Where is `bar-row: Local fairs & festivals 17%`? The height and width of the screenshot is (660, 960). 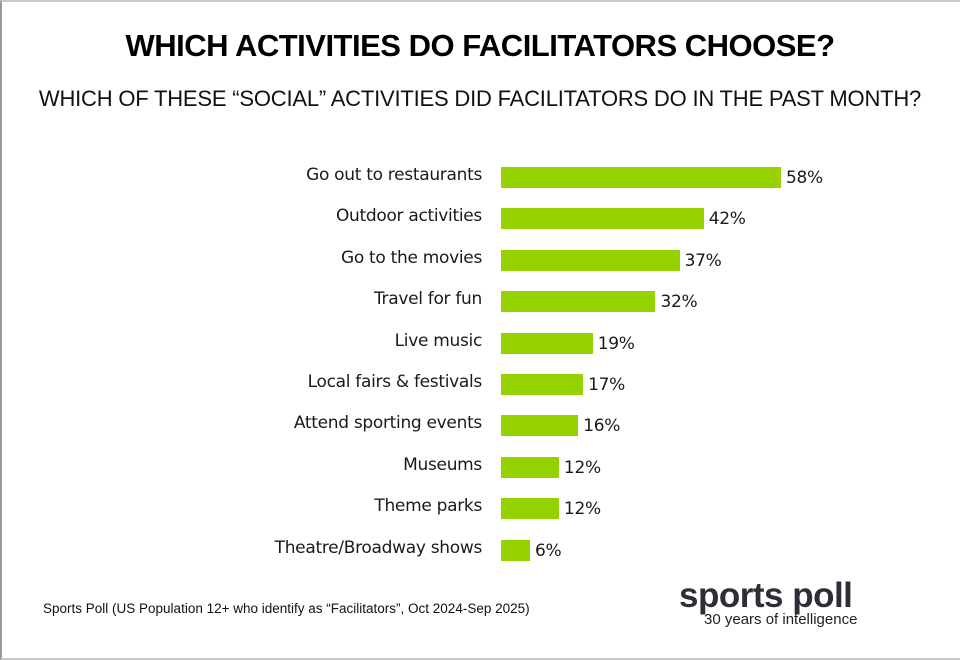 bar-row: Local fairs & festivals 17% is located at coordinates (480, 384).